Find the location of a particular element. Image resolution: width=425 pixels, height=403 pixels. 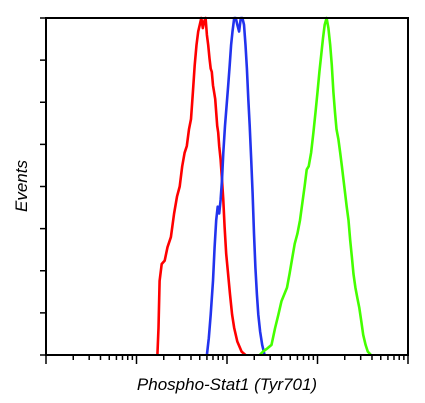

y-axis-label: Events is located at coordinates (21, 186).